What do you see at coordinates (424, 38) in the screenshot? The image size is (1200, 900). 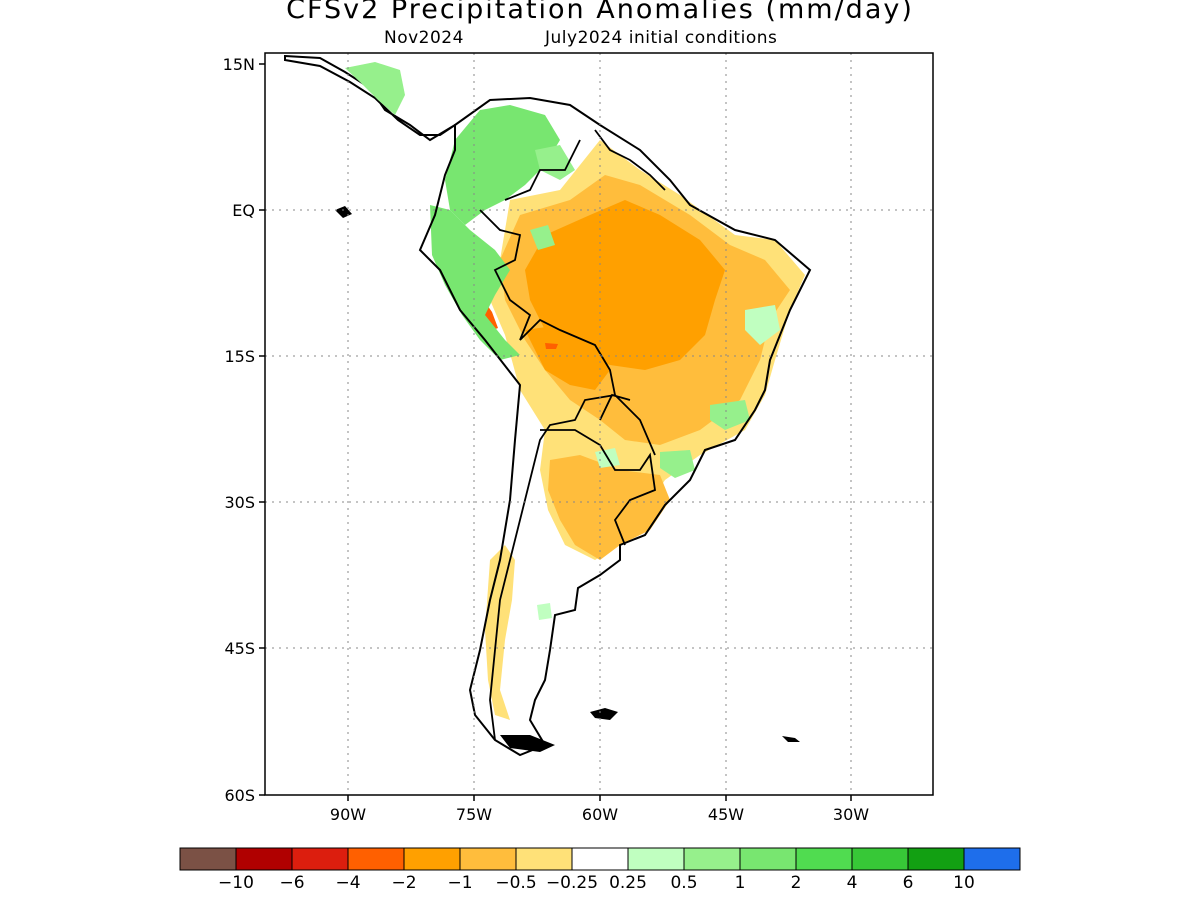 I see `forecast-month: Nov2024` at bounding box center [424, 38].